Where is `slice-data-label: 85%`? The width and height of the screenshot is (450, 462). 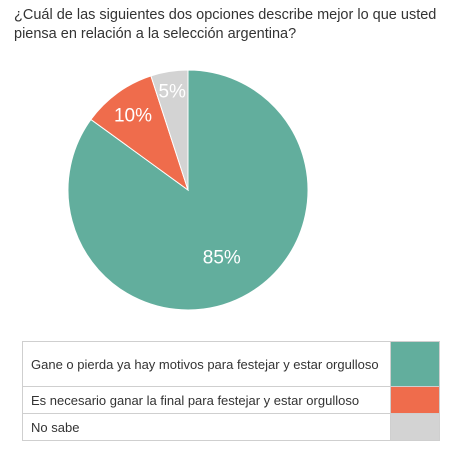 slice-data-label: 85% is located at coordinates (222, 257).